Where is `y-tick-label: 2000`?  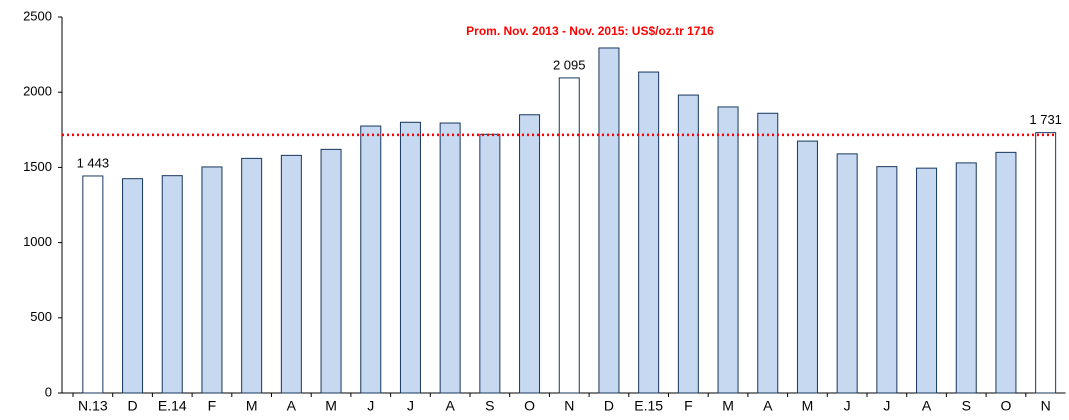 y-tick-label: 2000 is located at coordinates (37, 91).